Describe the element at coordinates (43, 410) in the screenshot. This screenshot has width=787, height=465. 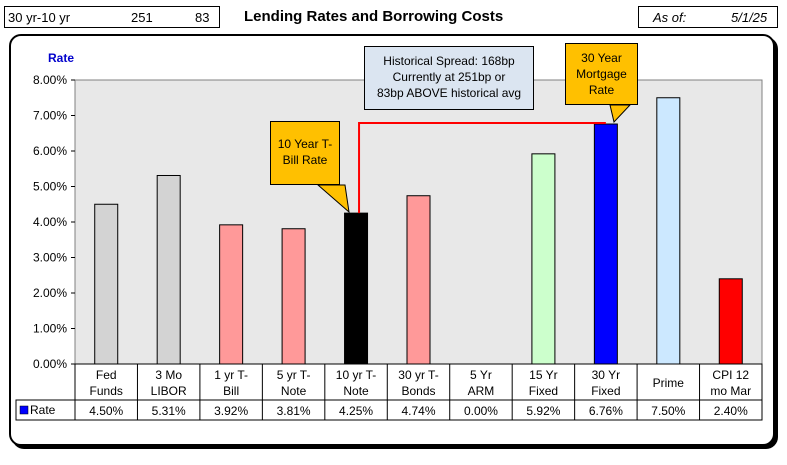
I see `legend-entry: Rate` at that location.